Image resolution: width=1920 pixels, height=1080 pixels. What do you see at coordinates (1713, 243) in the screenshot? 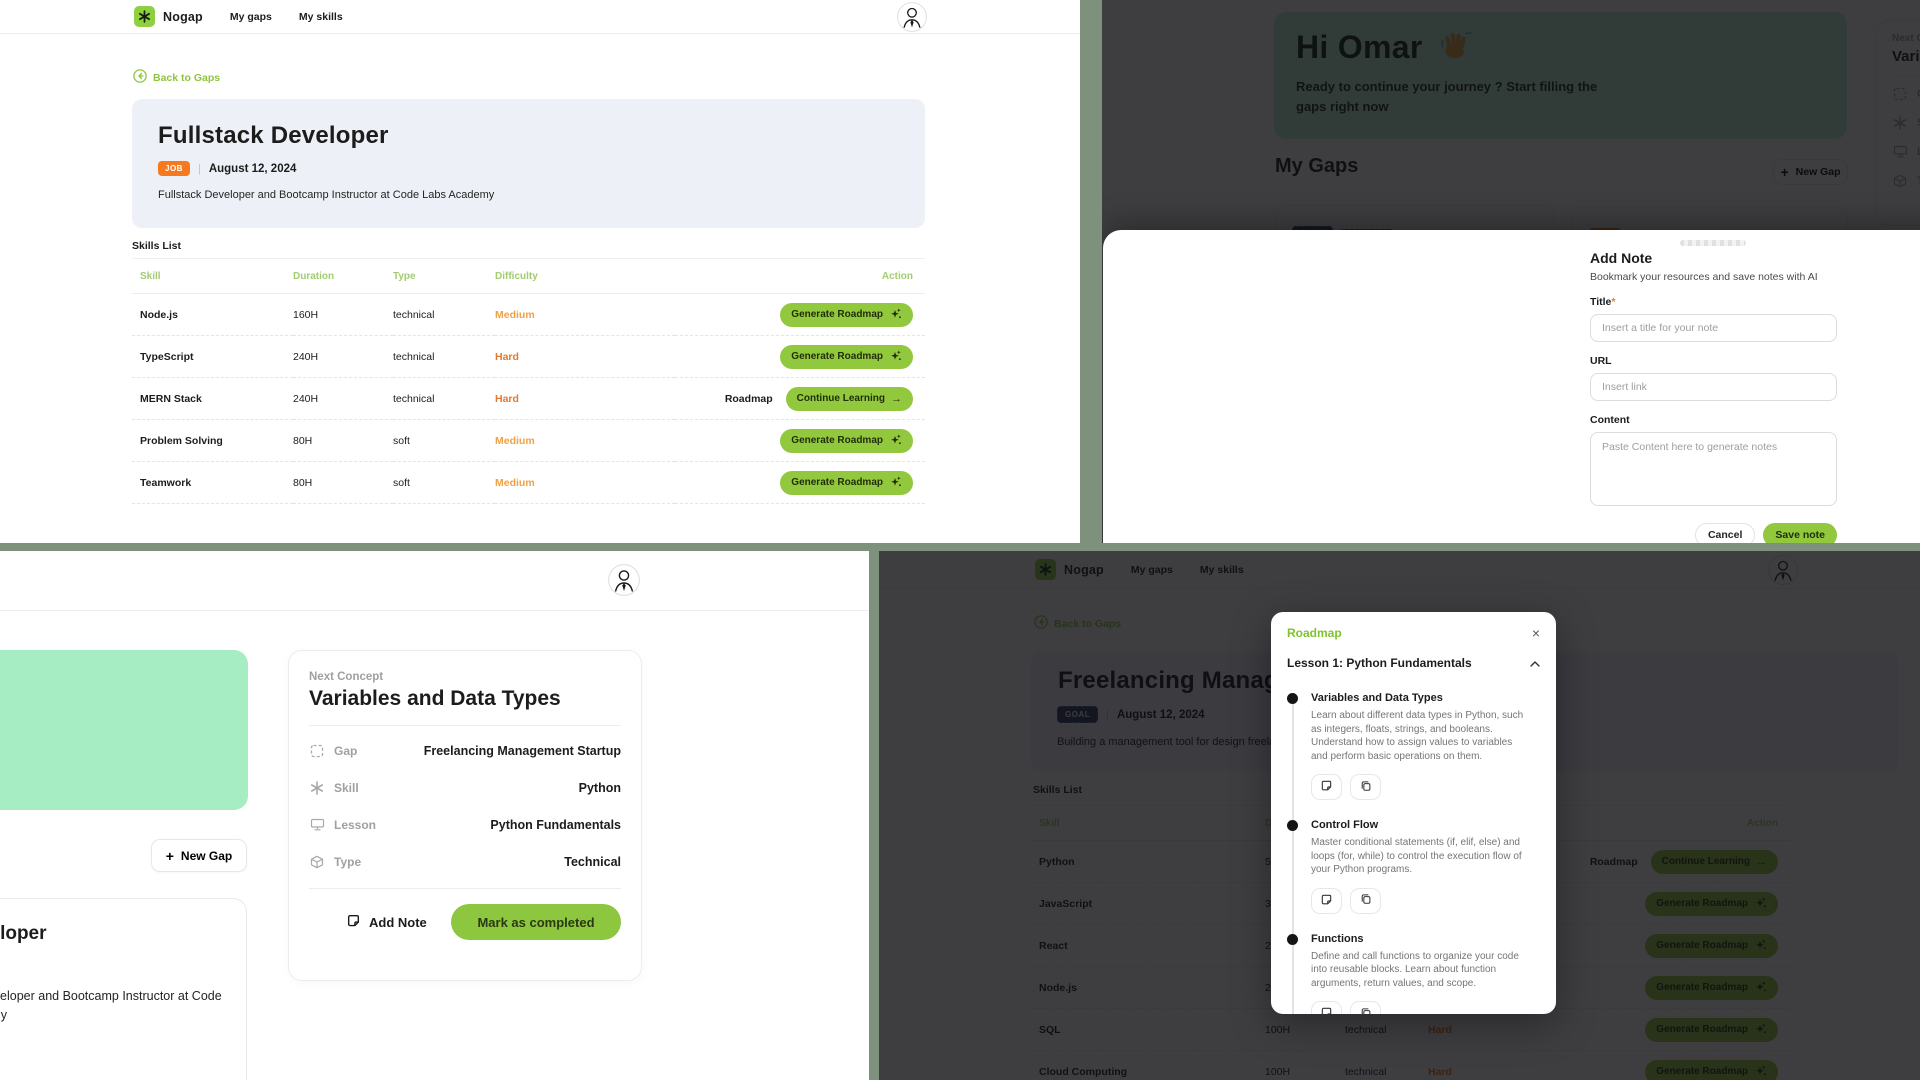
I see `sheet-drag-handle` at bounding box center [1713, 243].